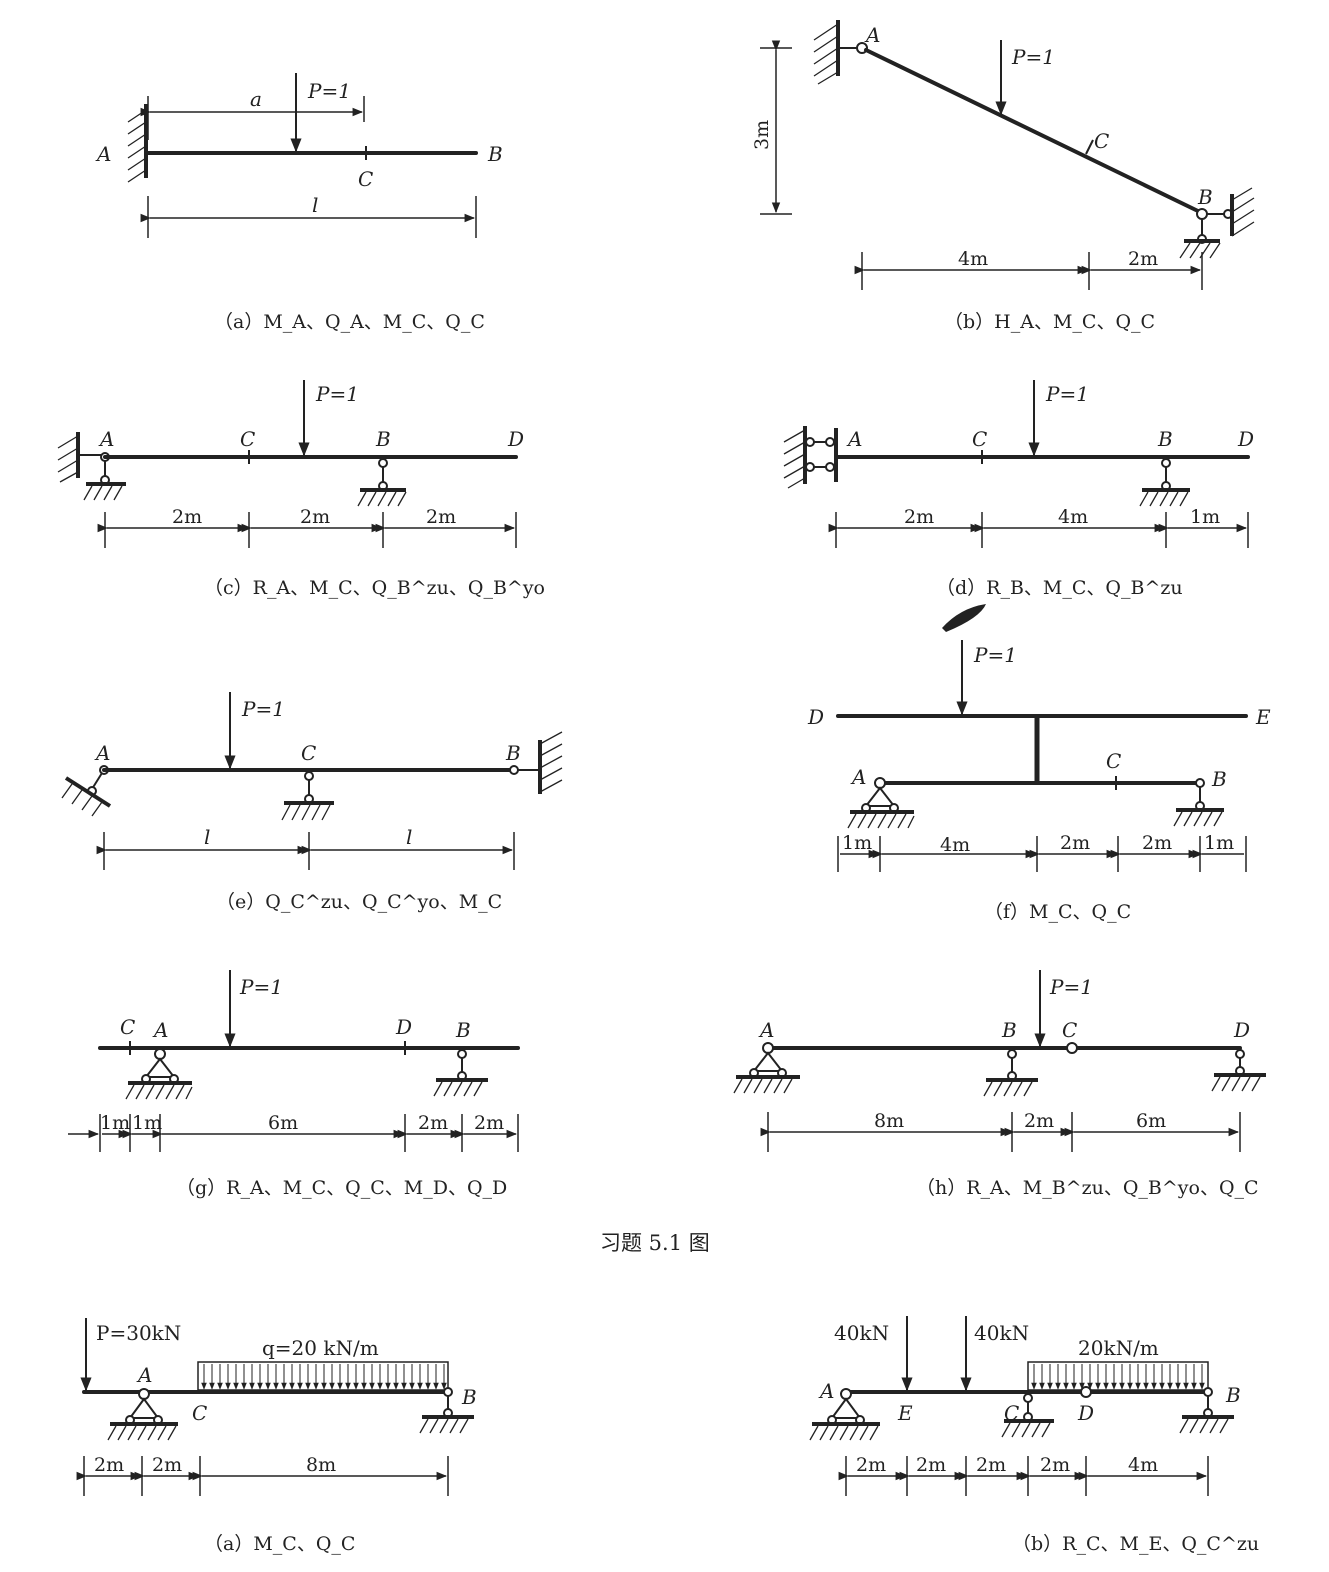  I want to click on figure-d: P=1 A C B D 2m 4m 1m （d）R_B、M_C、Q_B^zu, so click(1018, 489).